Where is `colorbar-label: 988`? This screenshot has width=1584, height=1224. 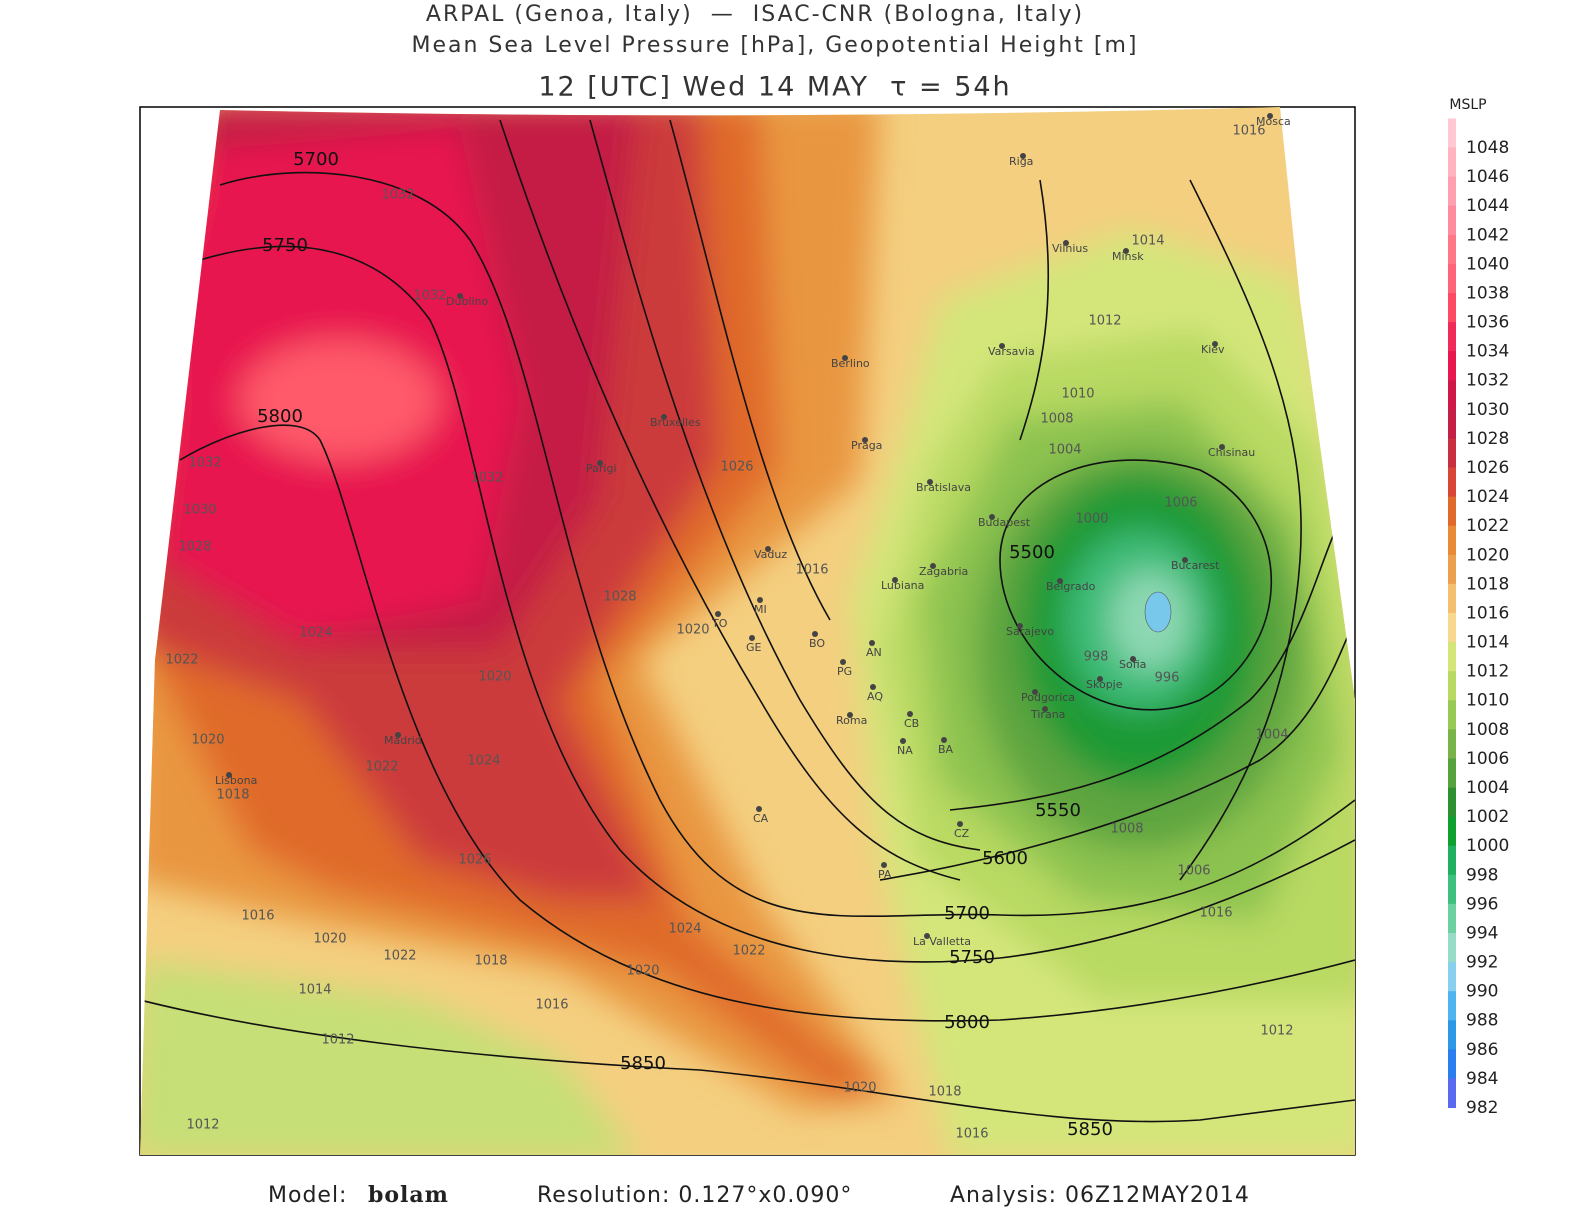
colorbar-label: 988 is located at coordinates (1482, 1021).